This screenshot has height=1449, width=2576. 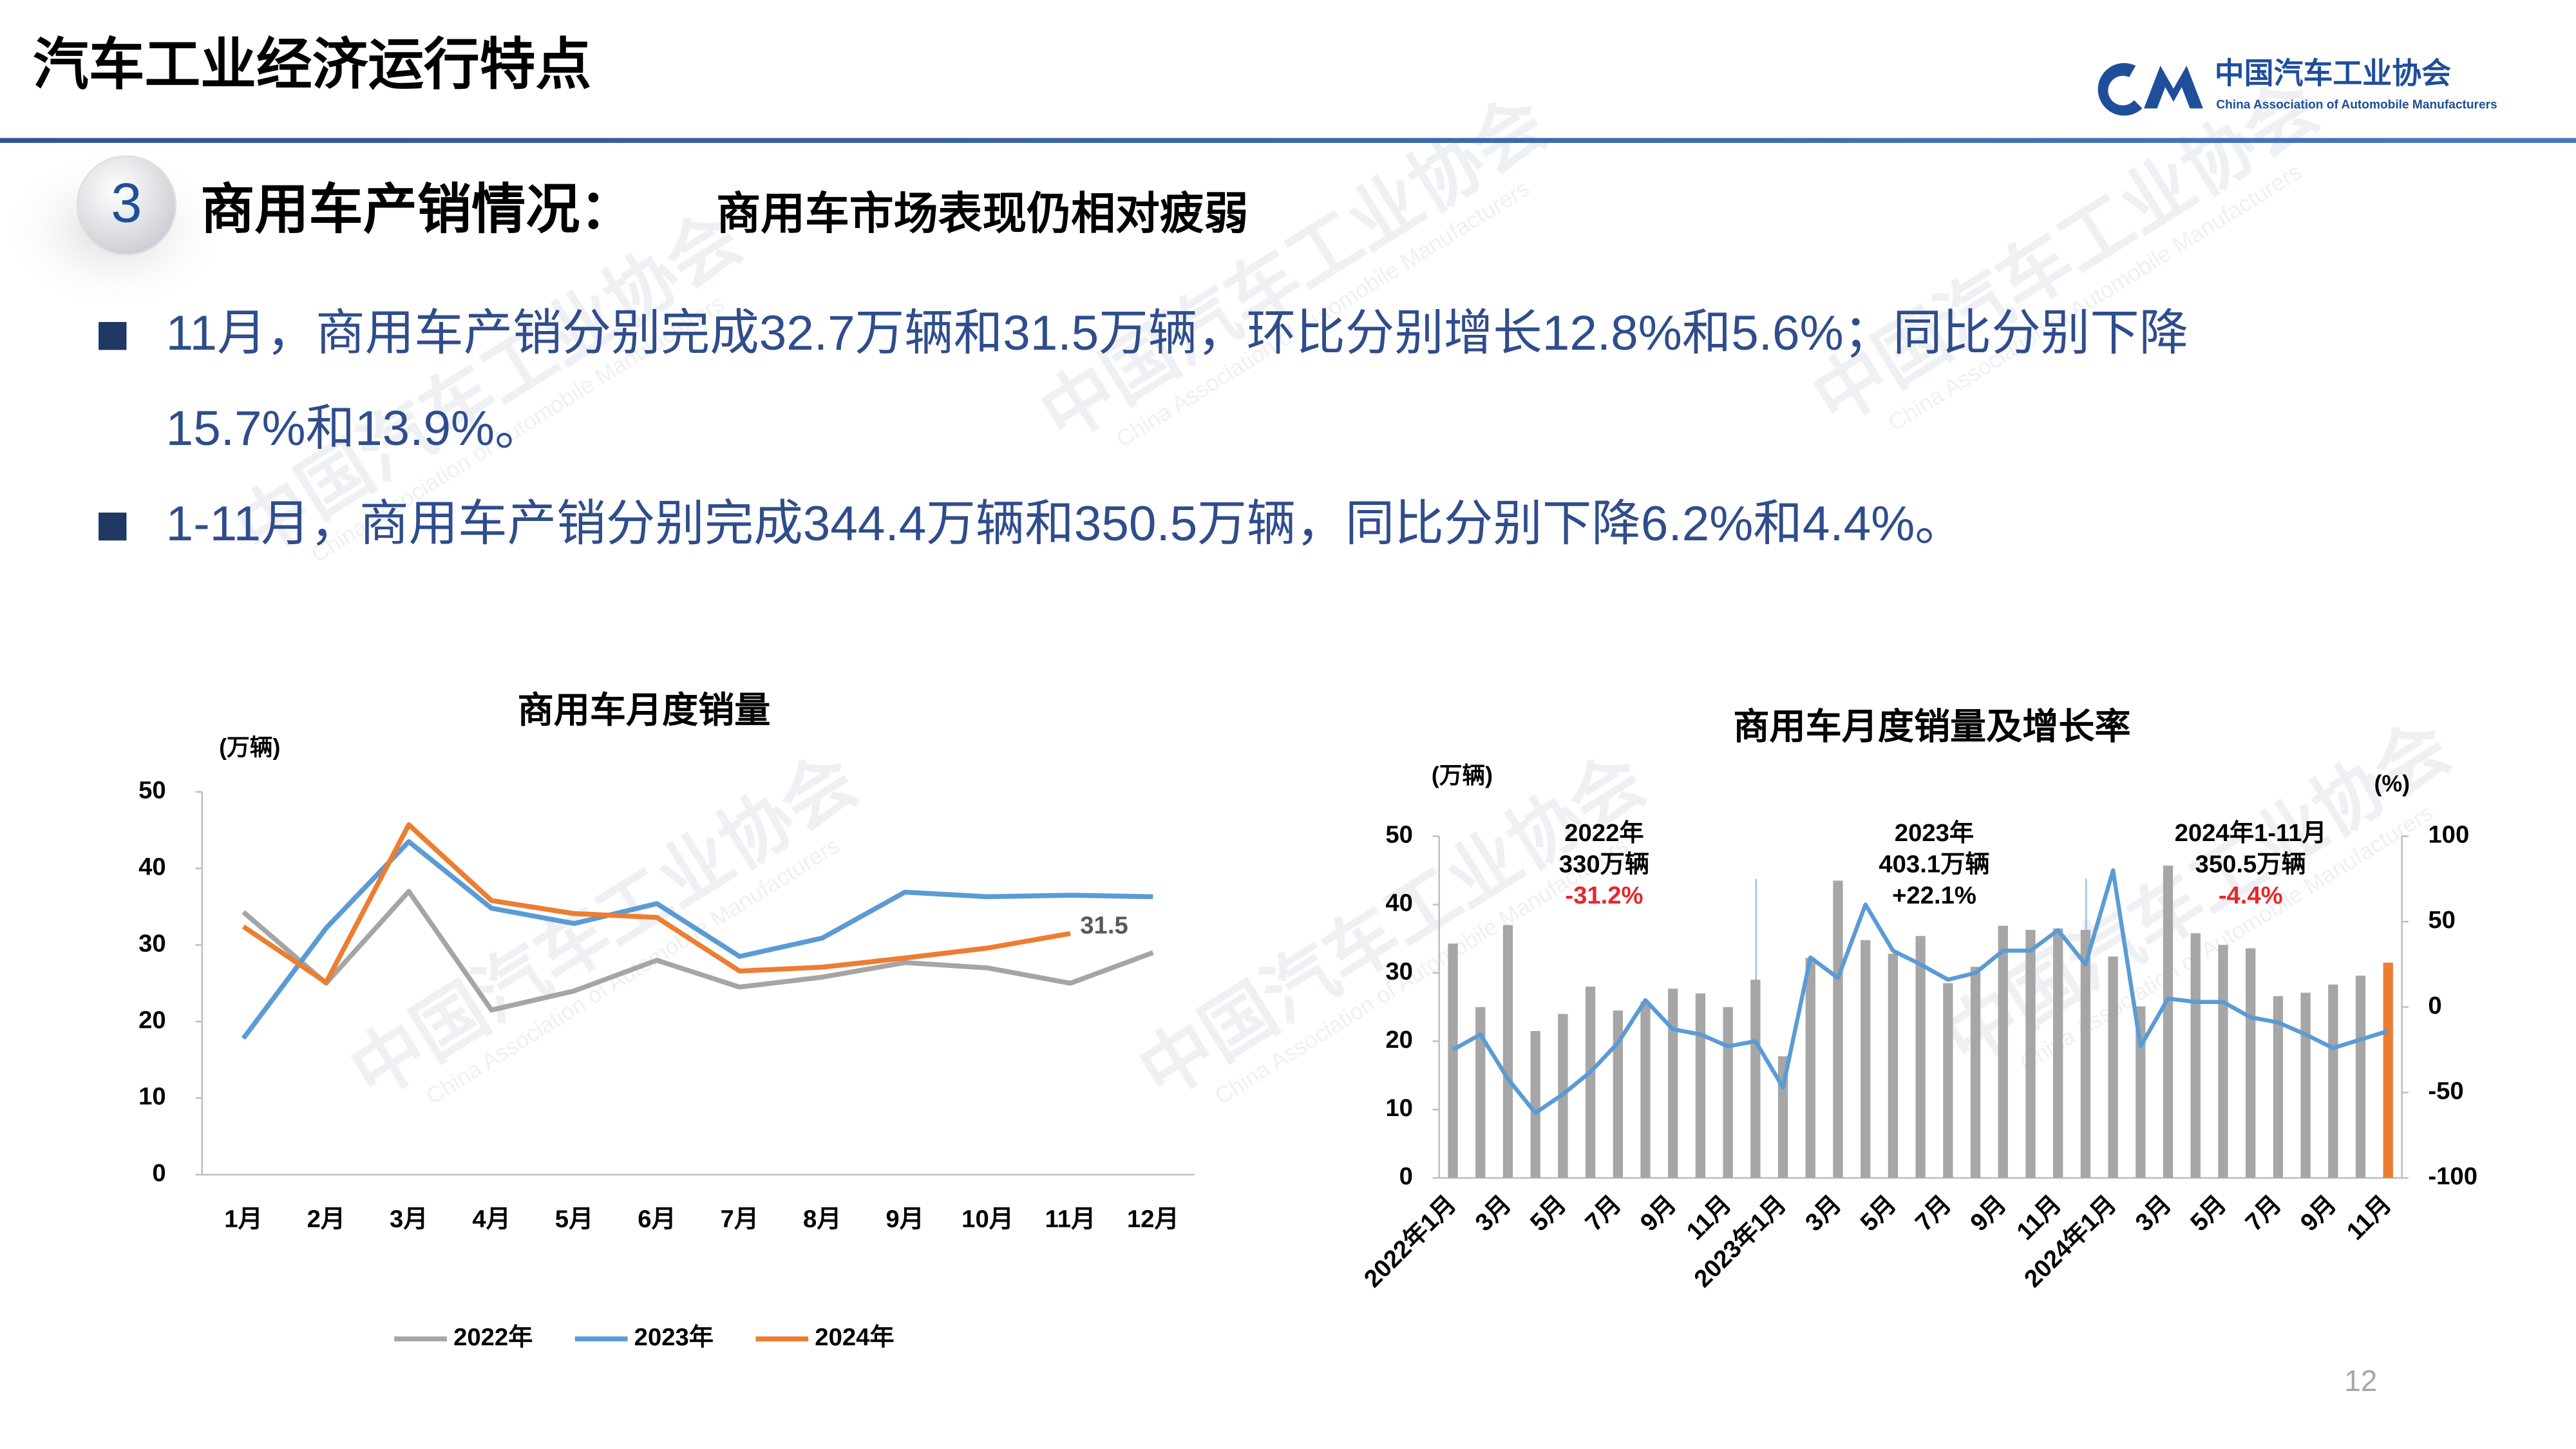 What do you see at coordinates (1934, 864) in the screenshot?
I see `annotation: 403.1万辆` at bounding box center [1934, 864].